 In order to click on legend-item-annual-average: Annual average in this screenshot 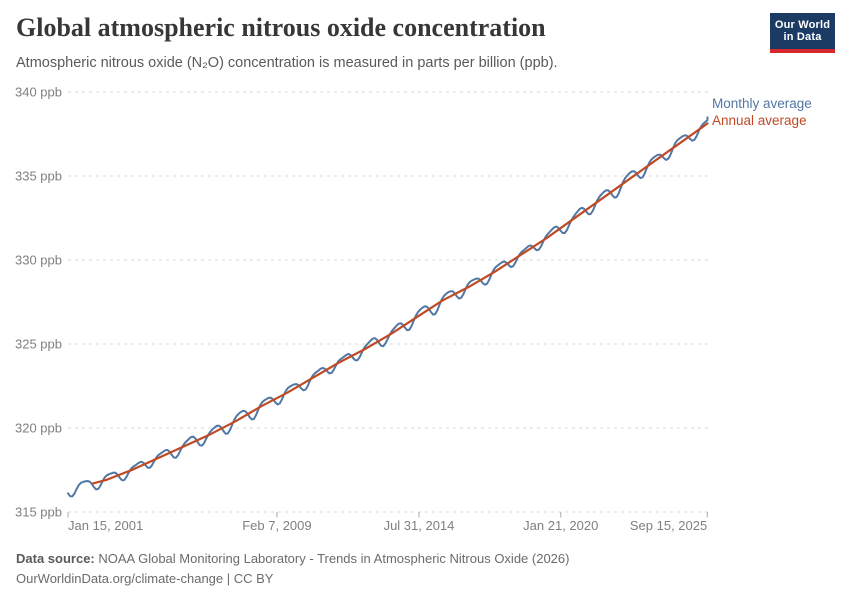, I will do `click(759, 120)`.